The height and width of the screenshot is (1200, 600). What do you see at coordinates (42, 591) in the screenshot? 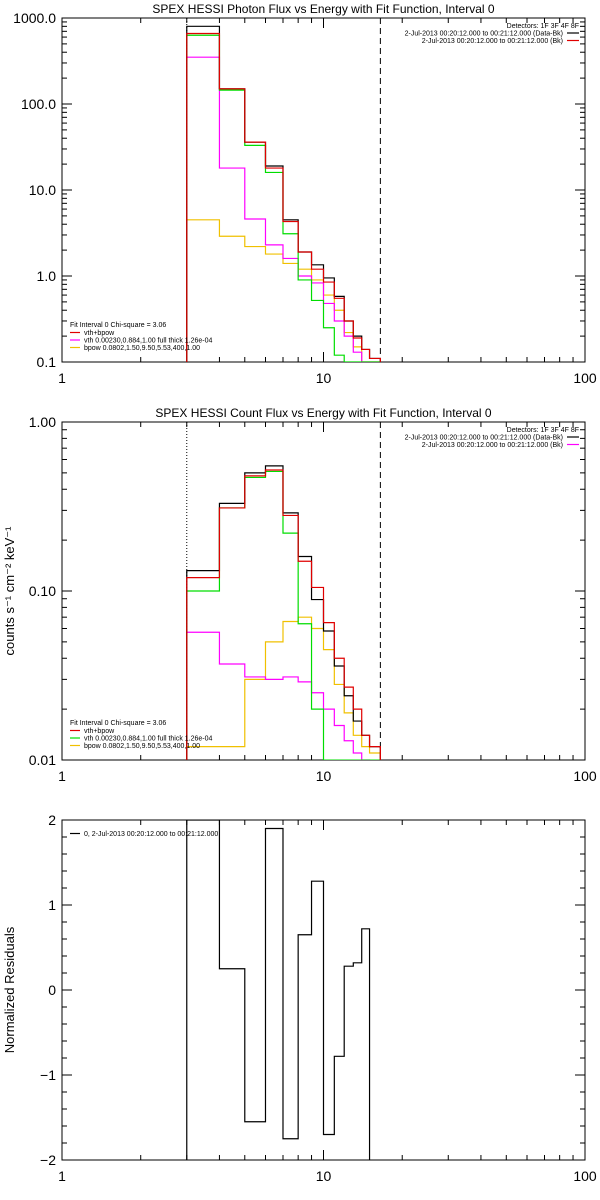
I see `y-tick-label: 0.10` at bounding box center [42, 591].